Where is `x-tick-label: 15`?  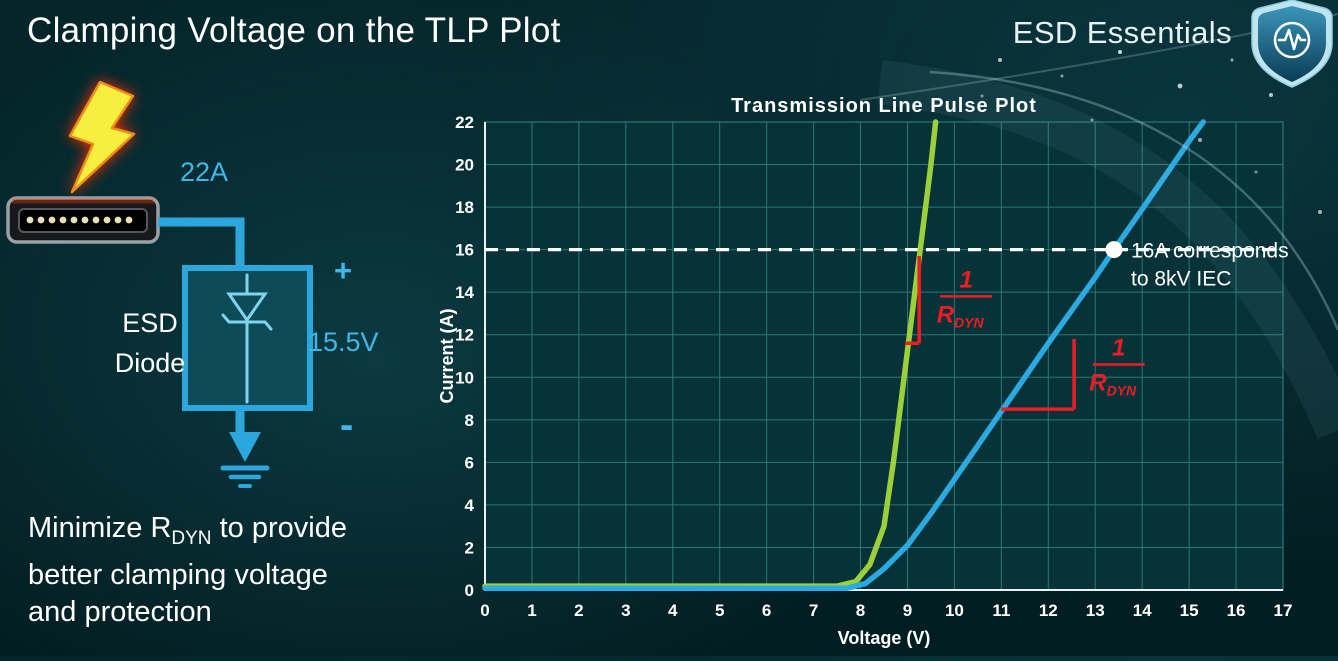 x-tick-label: 15 is located at coordinates (1189, 610).